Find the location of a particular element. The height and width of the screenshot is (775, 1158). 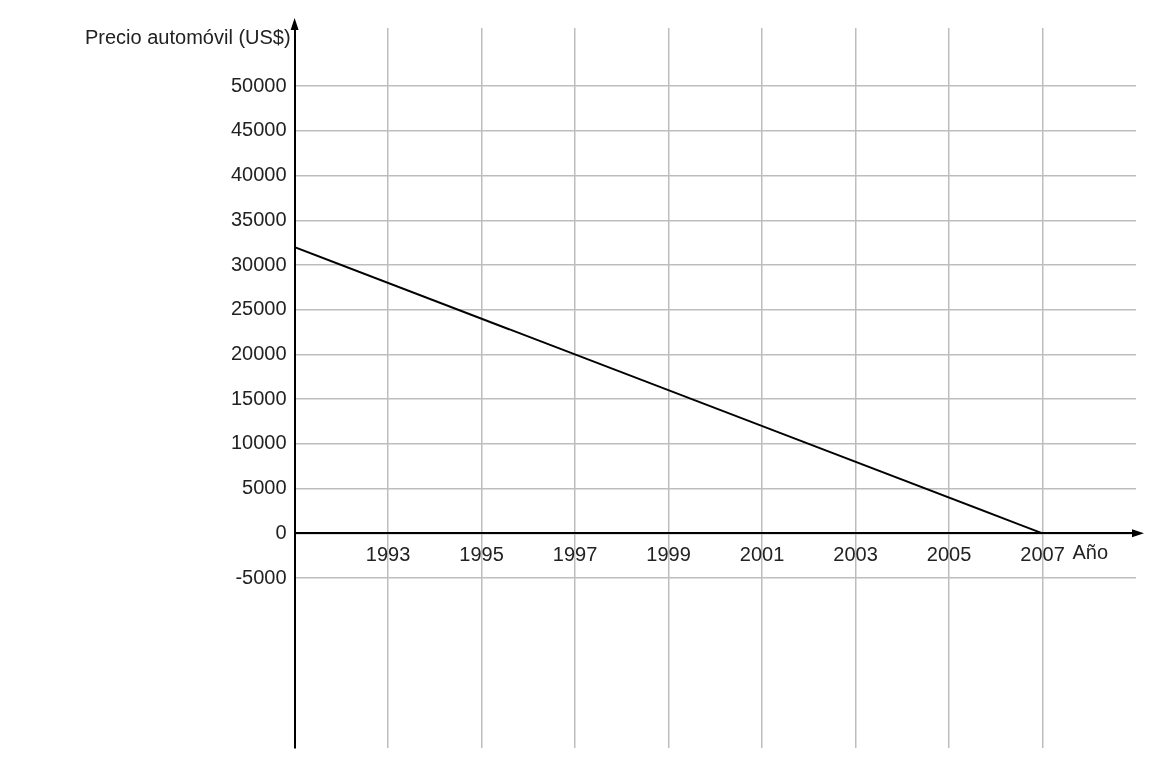

y-tick-label: 20000 is located at coordinates (258, 352).